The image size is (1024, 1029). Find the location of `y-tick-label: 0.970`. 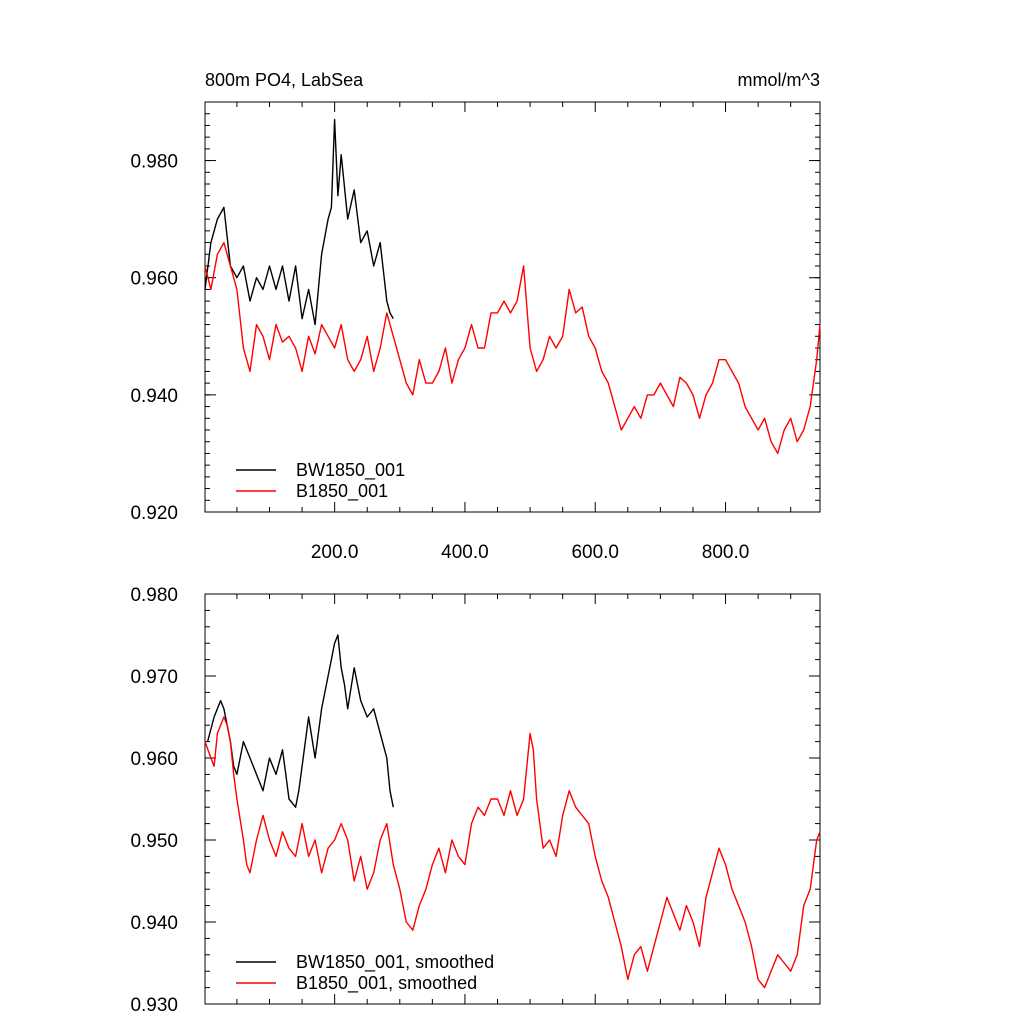

y-tick-label: 0.970 is located at coordinates (154, 677).